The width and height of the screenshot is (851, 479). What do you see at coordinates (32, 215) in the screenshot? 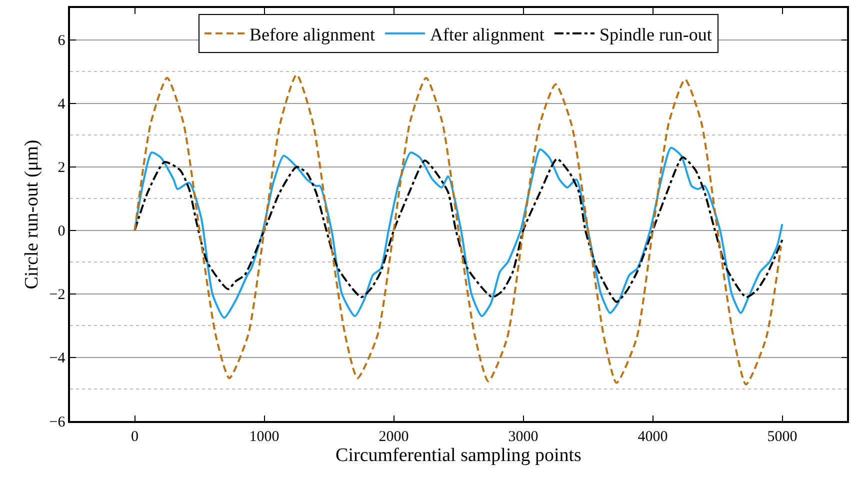
I see `y-axis-title: Circle run-out (μm)` at bounding box center [32, 215].